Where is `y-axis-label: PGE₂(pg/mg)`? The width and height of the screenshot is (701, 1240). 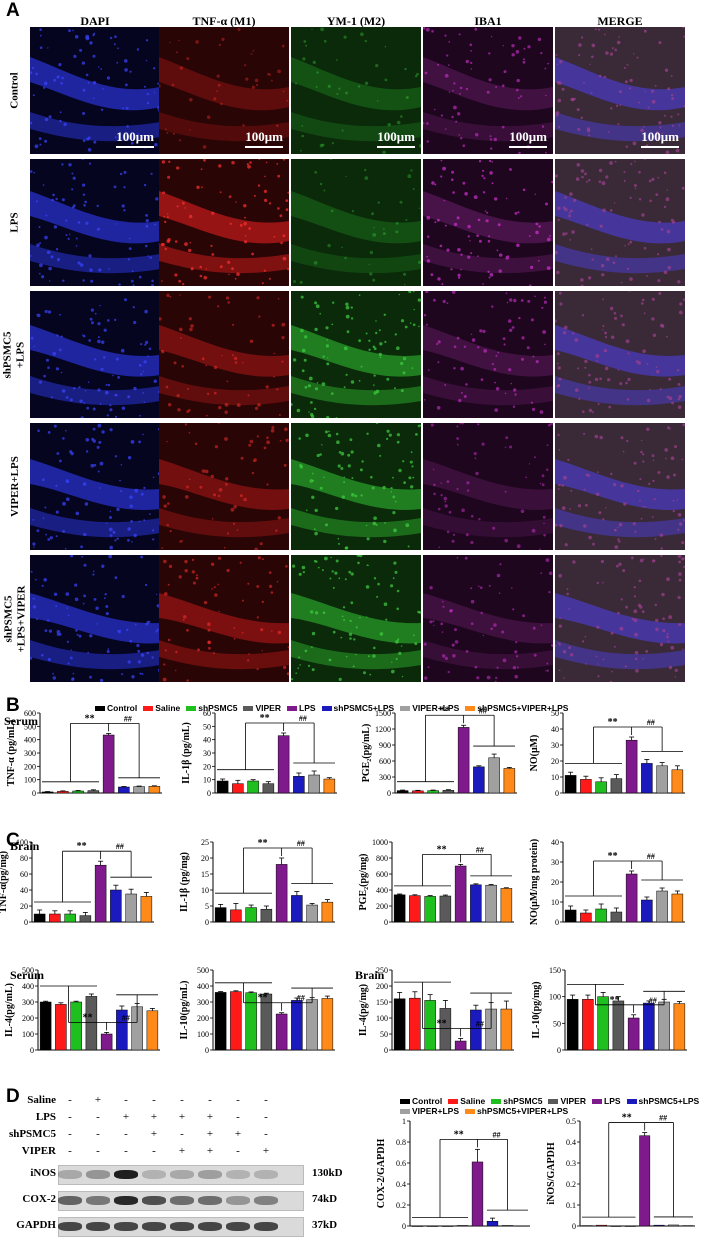
y-axis-label: PGE₂(pg/mg) is located at coordinates (363, 882).